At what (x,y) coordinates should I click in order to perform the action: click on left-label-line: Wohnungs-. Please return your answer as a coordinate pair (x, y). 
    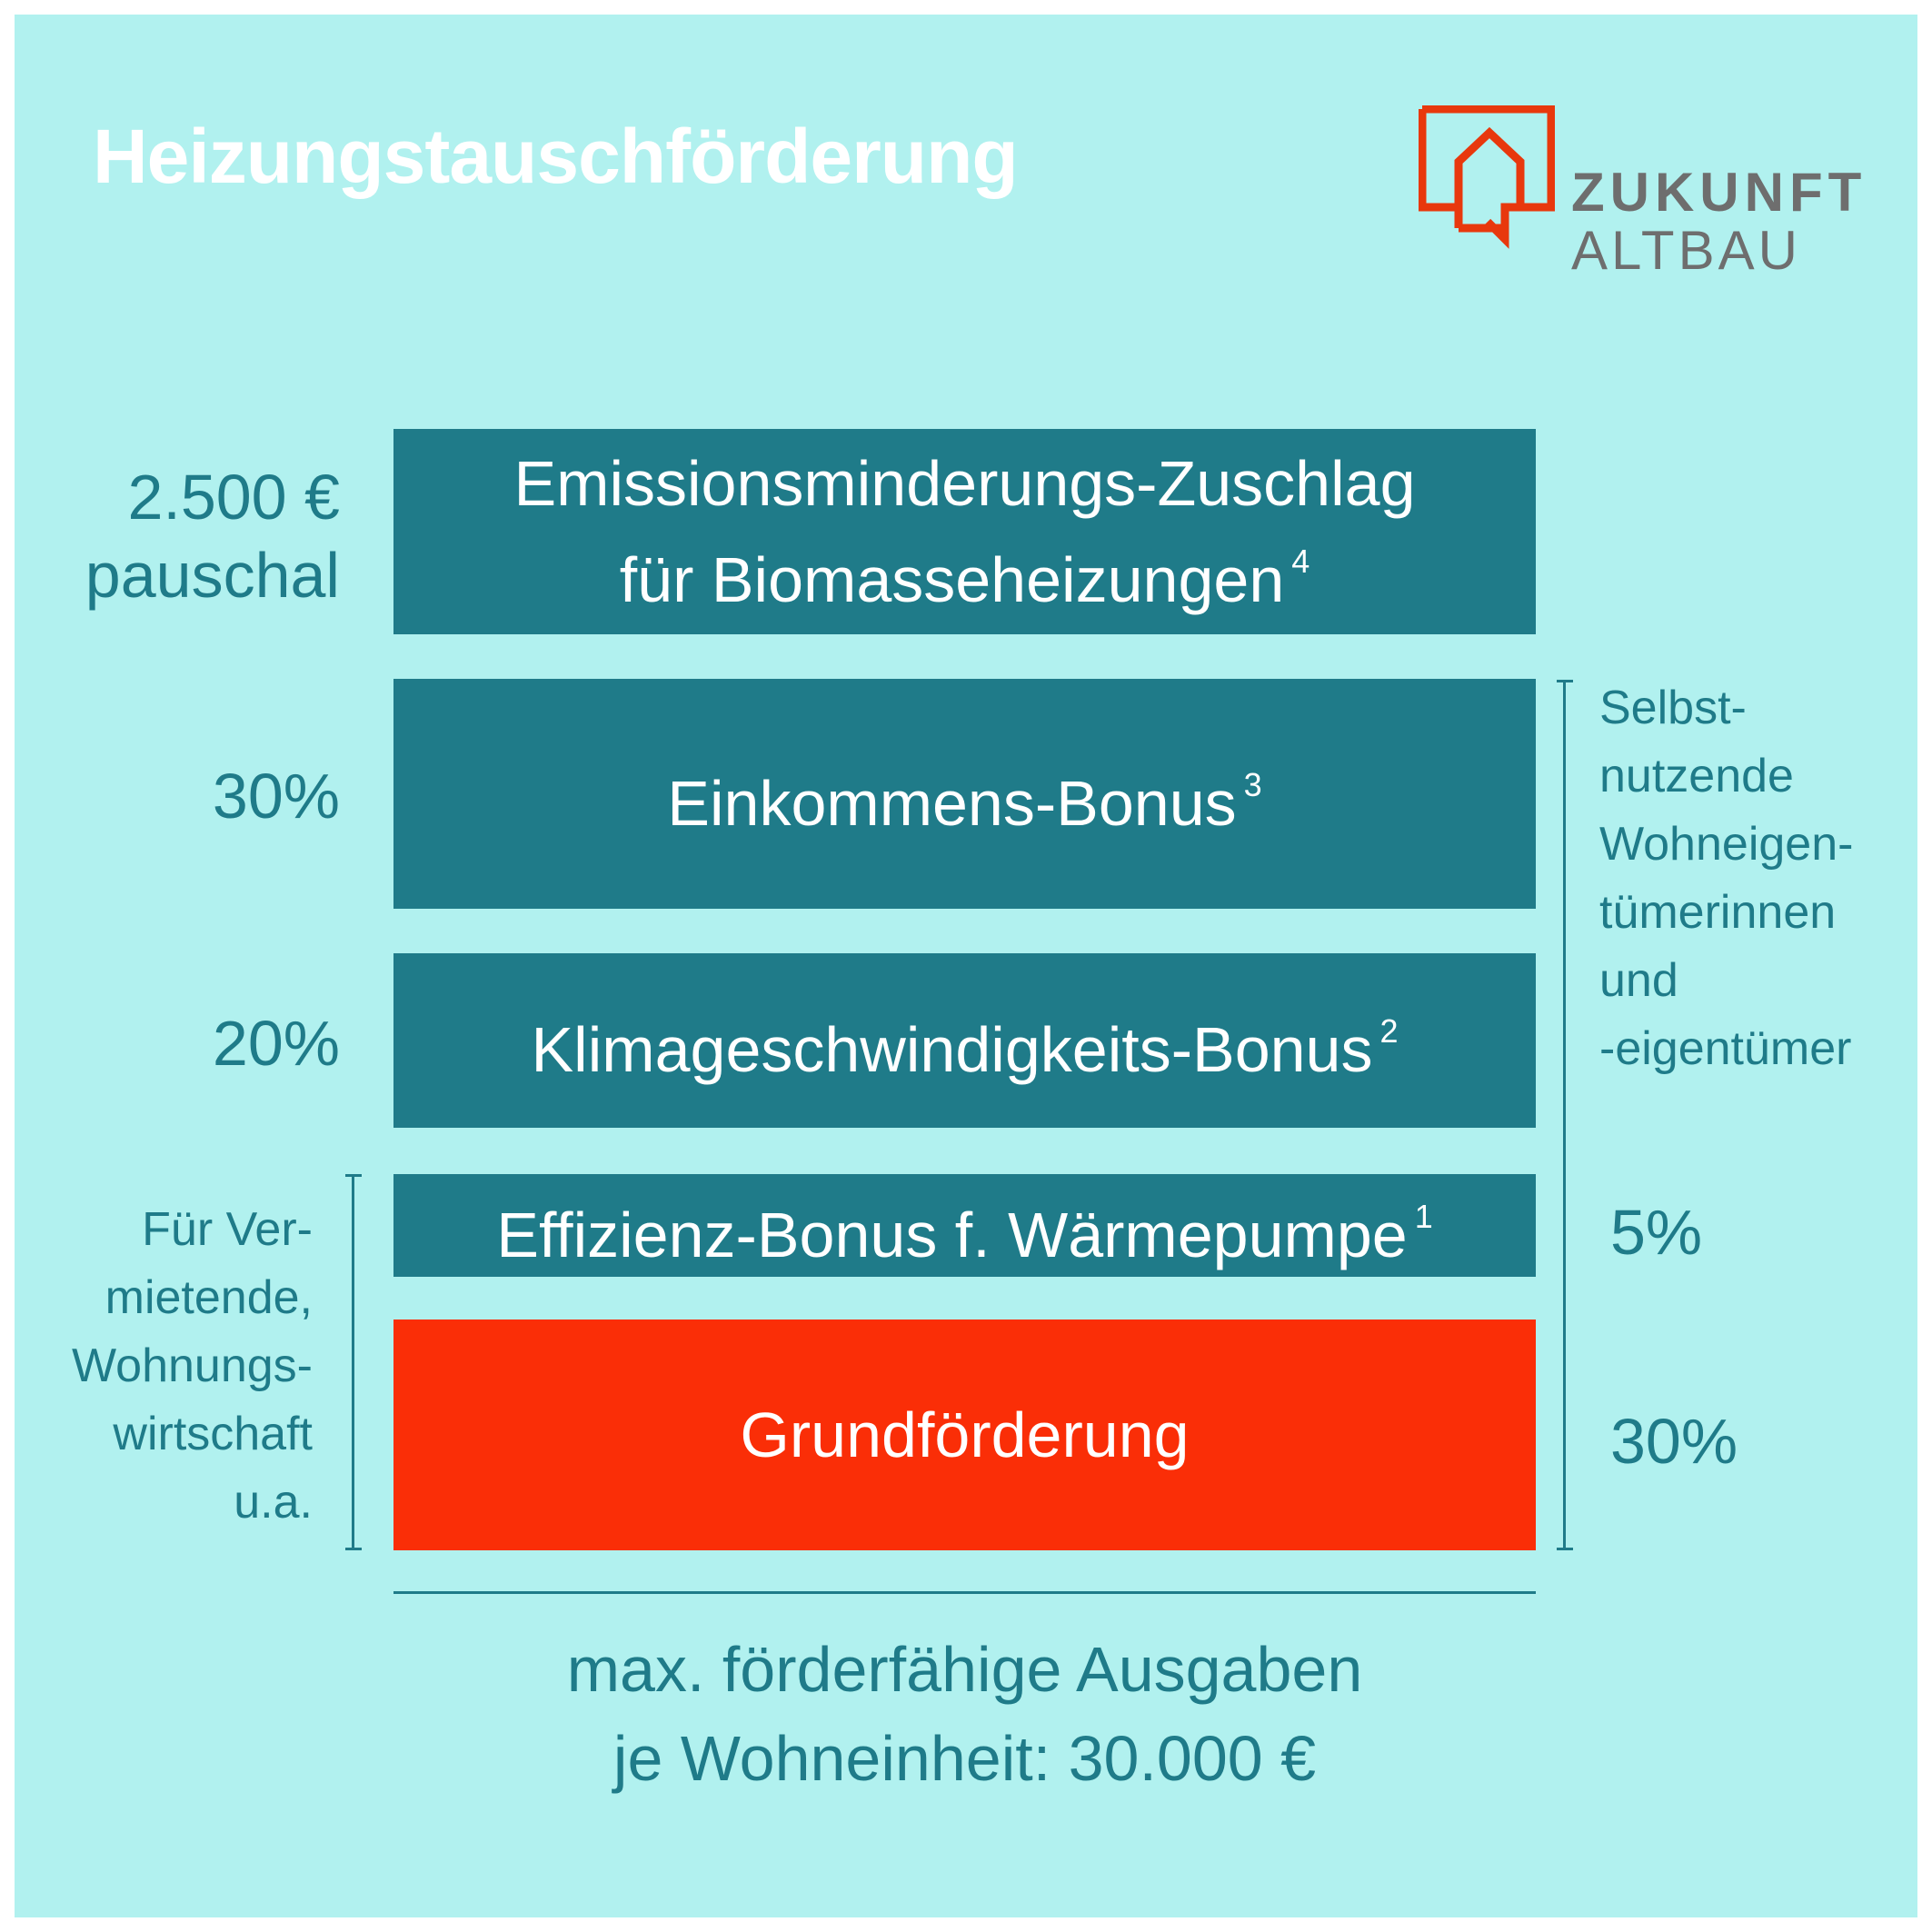
    Looking at the image, I should click on (193, 1365).